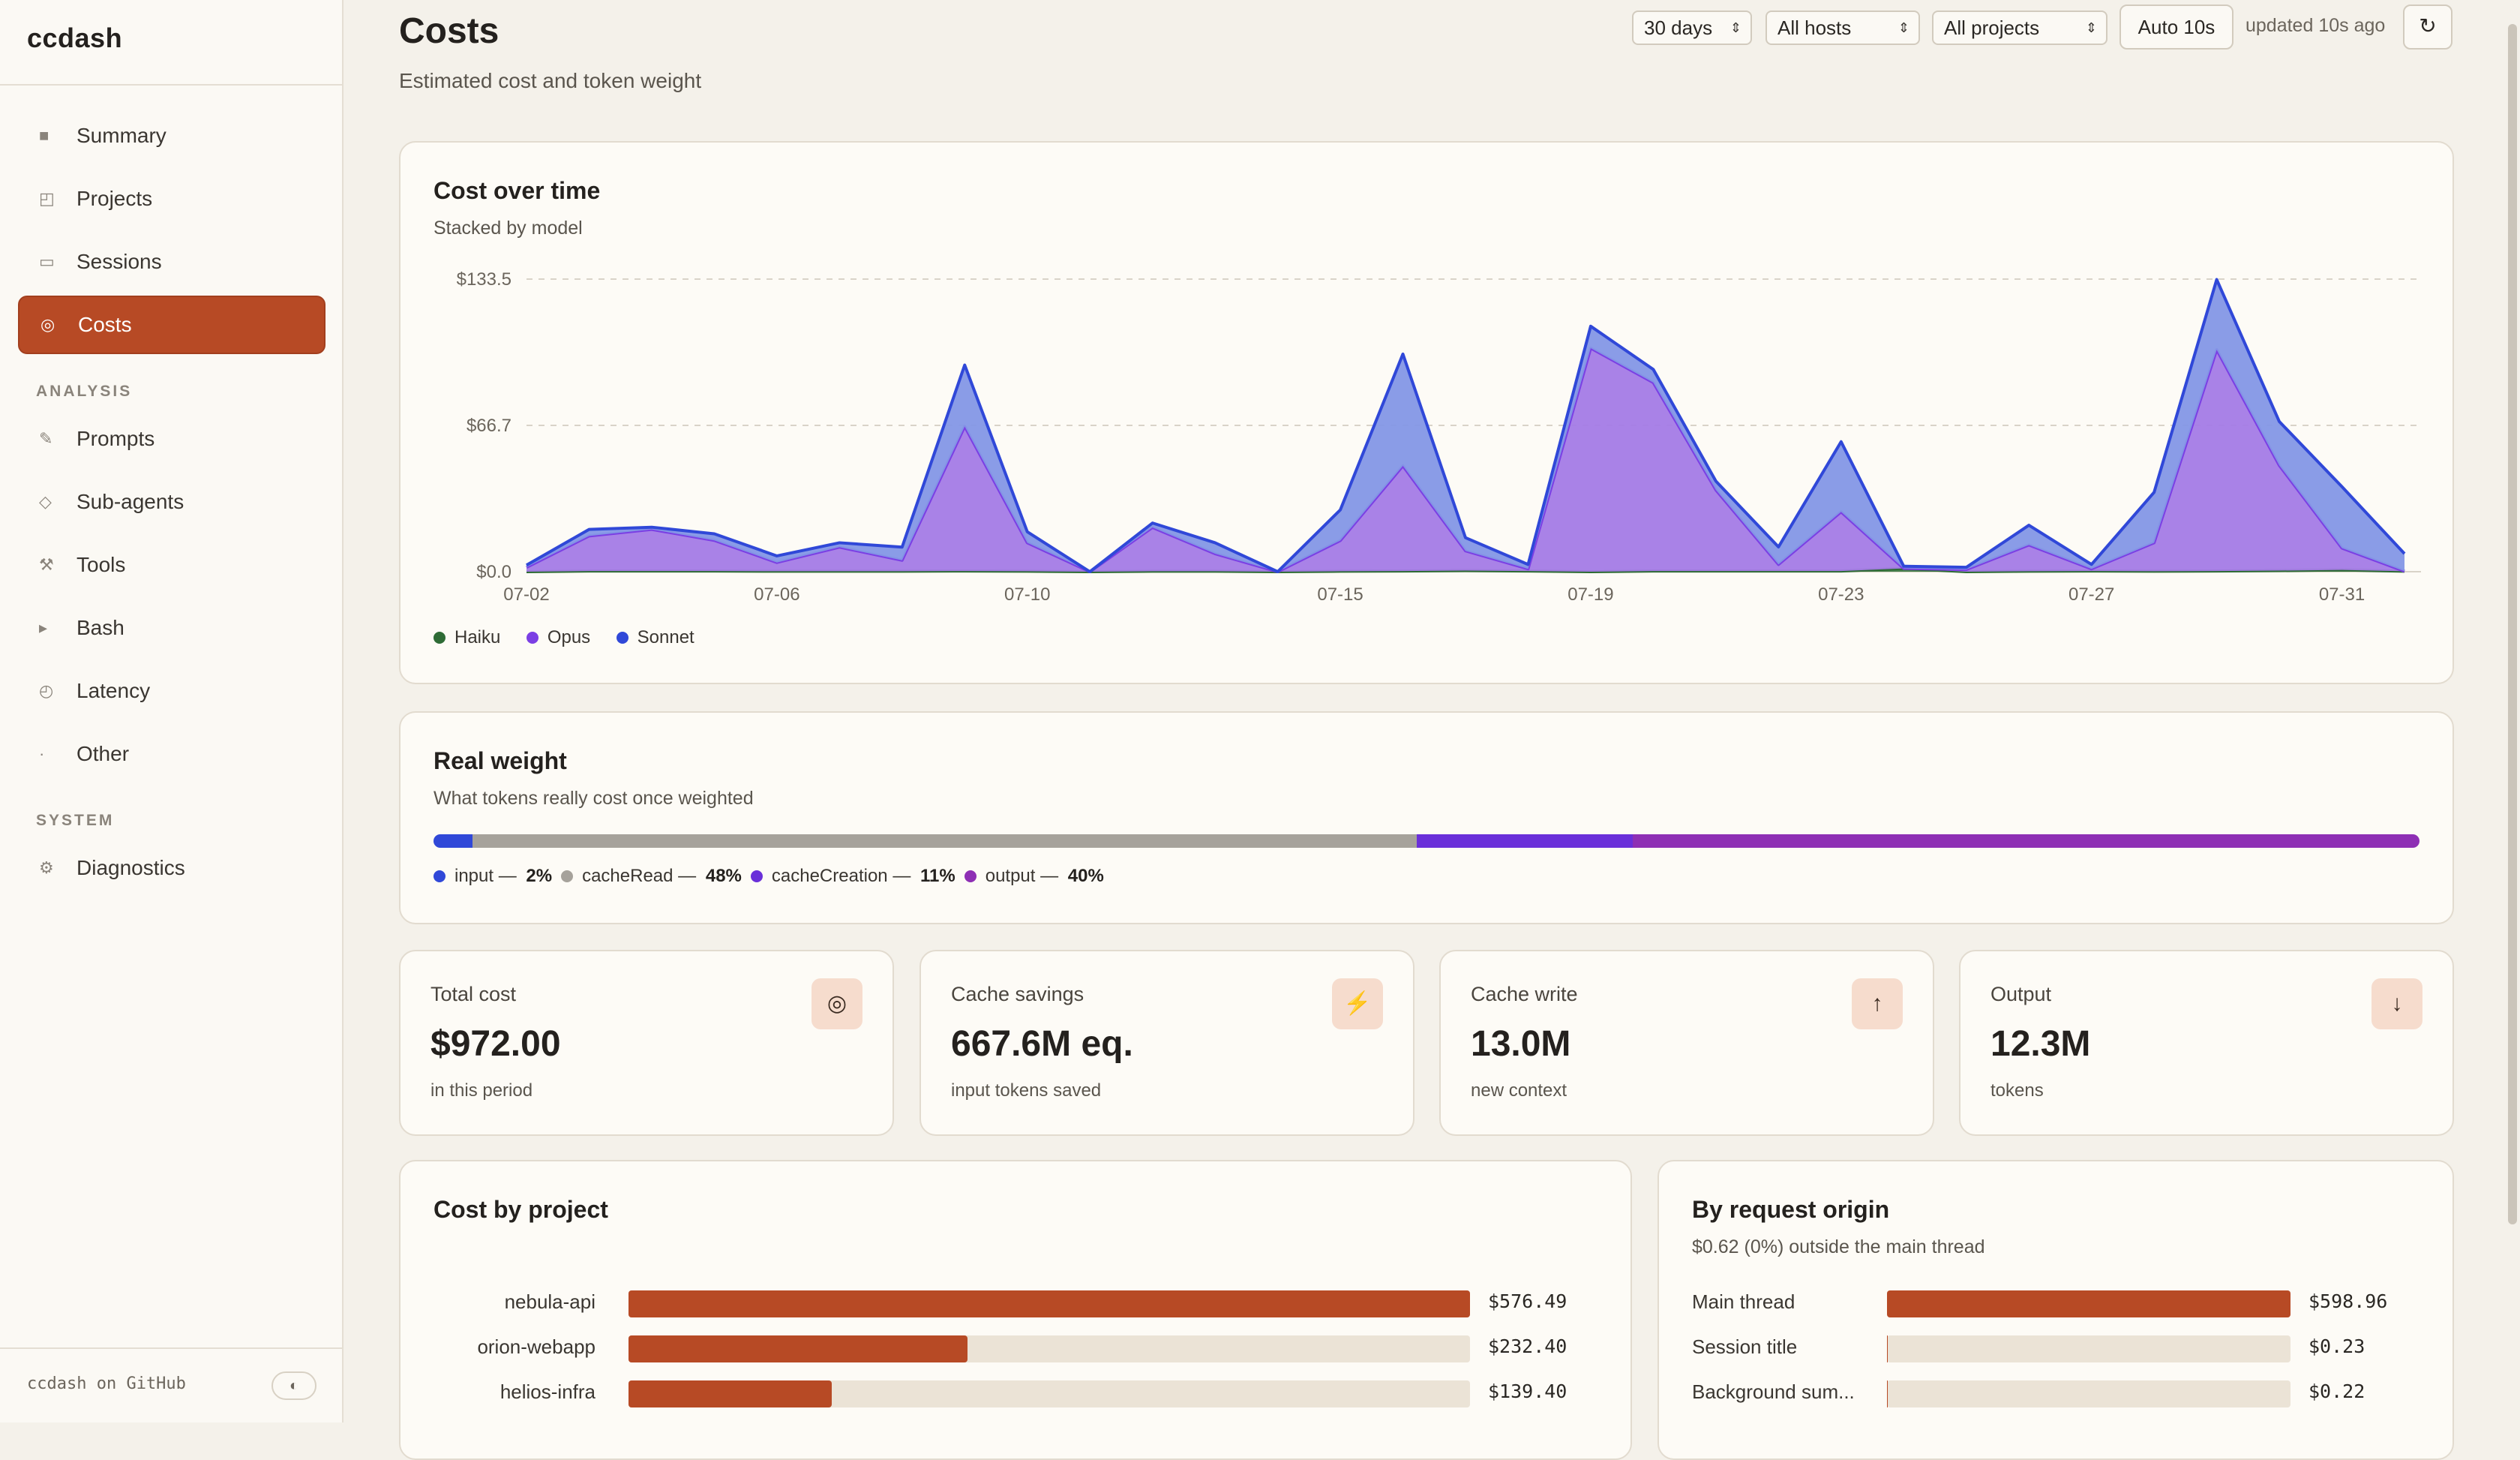 The height and width of the screenshot is (1460, 2520). What do you see at coordinates (500, 761) in the screenshot?
I see `card-title: Real weight` at bounding box center [500, 761].